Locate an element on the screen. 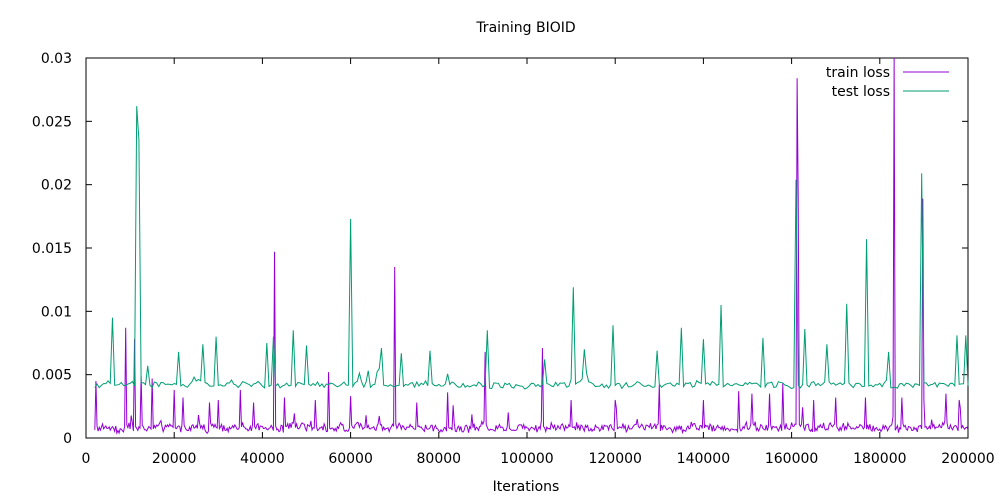 This screenshot has height=500, width=1000. y-tick-label: 0.005 is located at coordinates (52, 376).